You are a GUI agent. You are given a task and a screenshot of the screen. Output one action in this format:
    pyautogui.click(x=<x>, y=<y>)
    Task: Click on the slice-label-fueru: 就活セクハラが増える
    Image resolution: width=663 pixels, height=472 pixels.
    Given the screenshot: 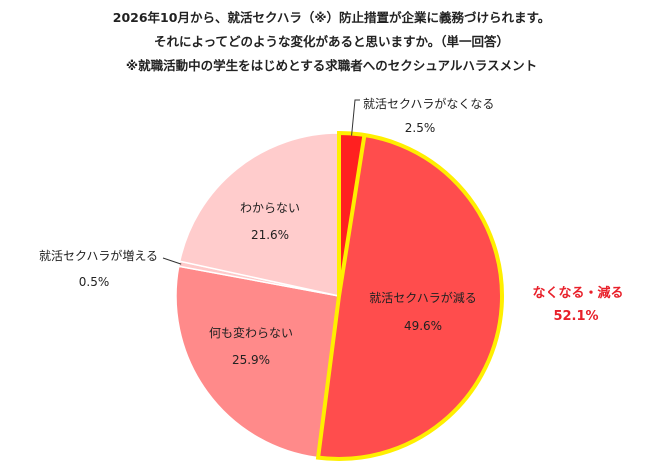 What is the action you would take?
    pyautogui.click(x=98, y=255)
    